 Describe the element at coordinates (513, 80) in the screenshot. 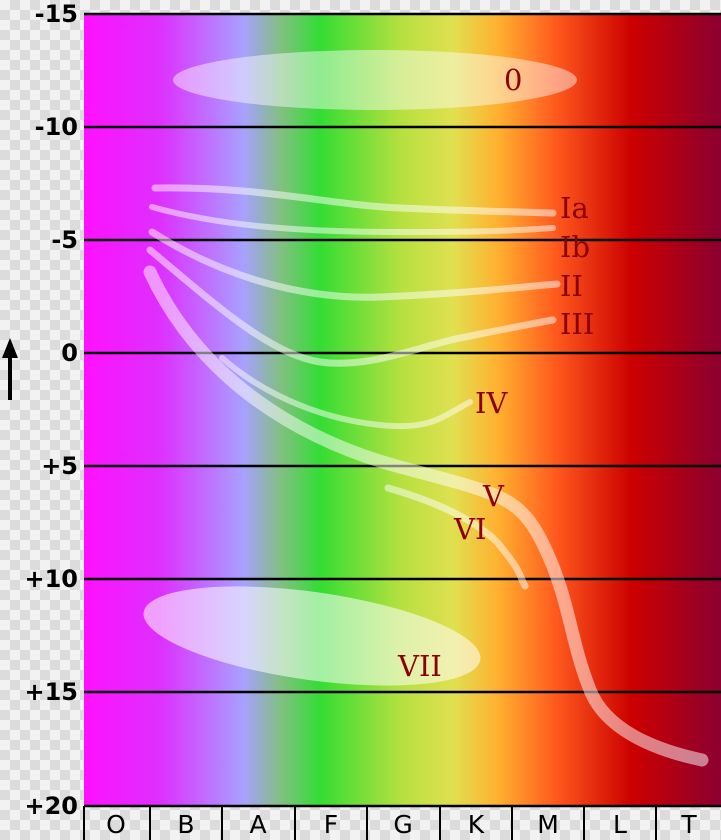

I see `class-label-0: 0` at that location.